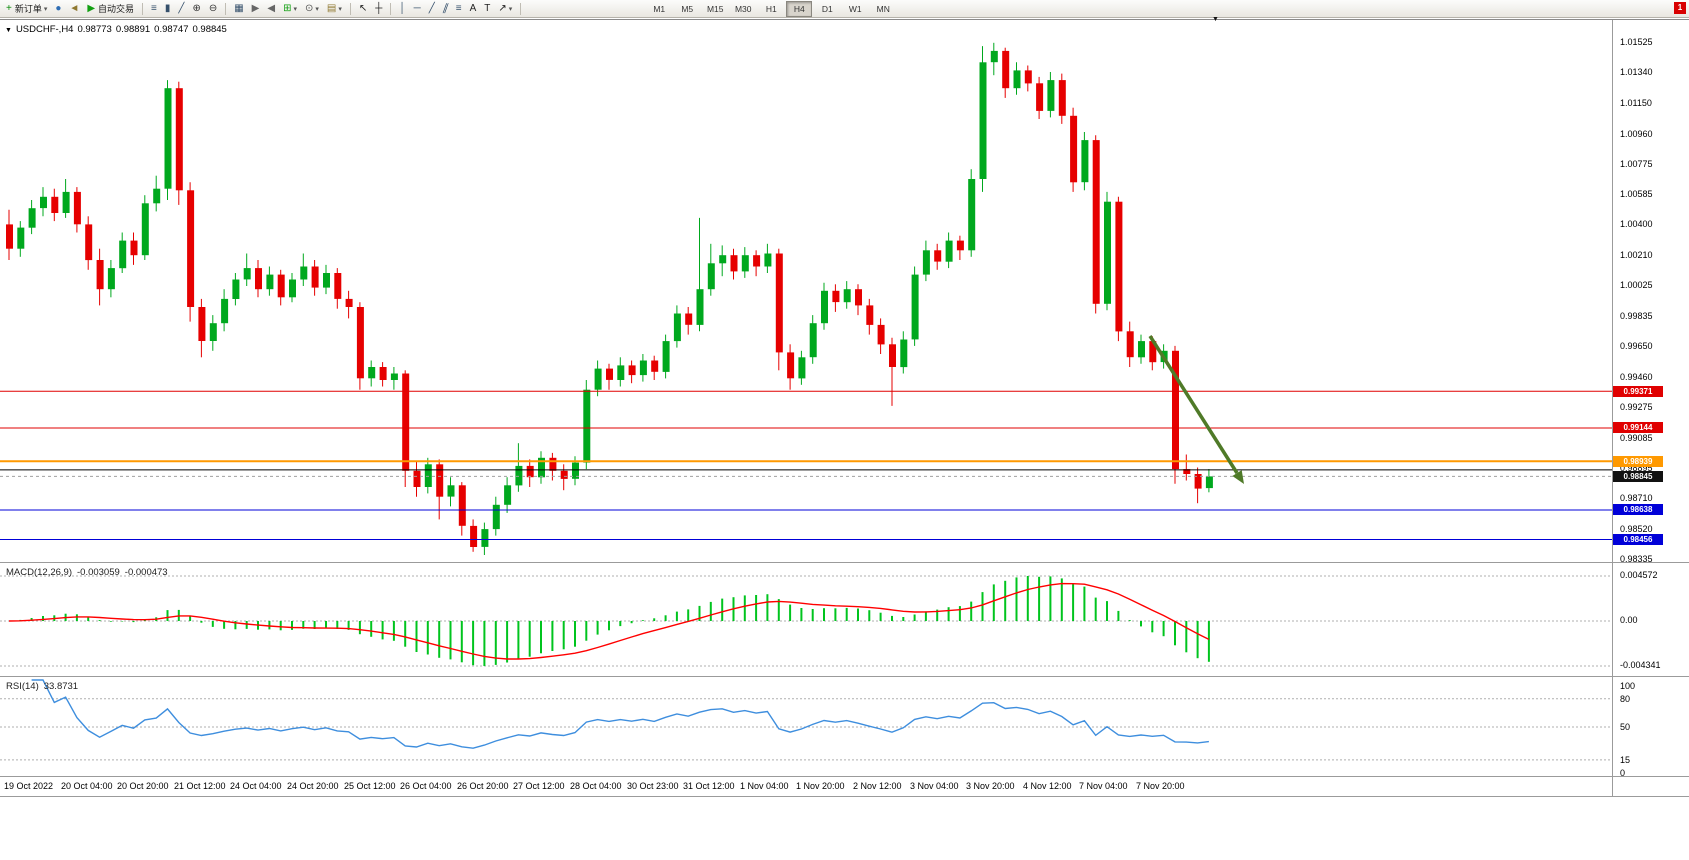  I want to click on notification-badge: 1, so click(1680, 8).